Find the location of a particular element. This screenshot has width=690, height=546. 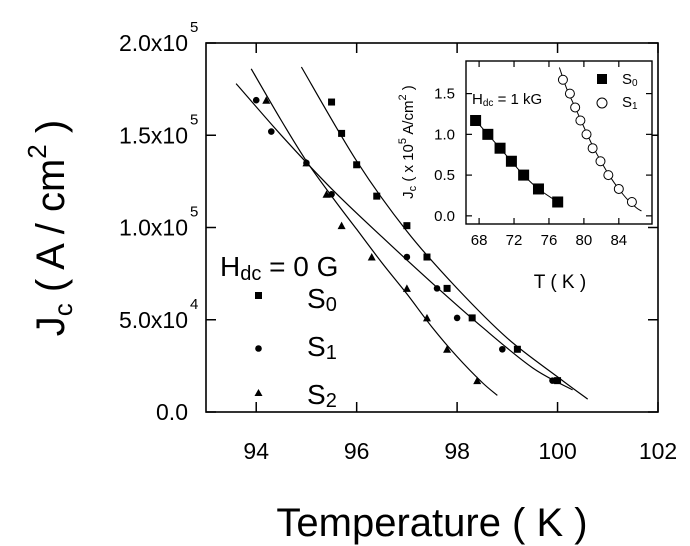

inset-x-axis: 68 72 76 80 84 is located at coordinates (549, 155).